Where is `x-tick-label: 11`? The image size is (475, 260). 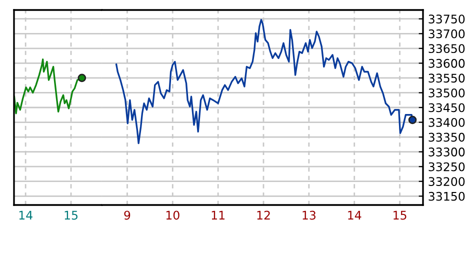 x-tick-label: 11 is located at coordinates (218, 215).